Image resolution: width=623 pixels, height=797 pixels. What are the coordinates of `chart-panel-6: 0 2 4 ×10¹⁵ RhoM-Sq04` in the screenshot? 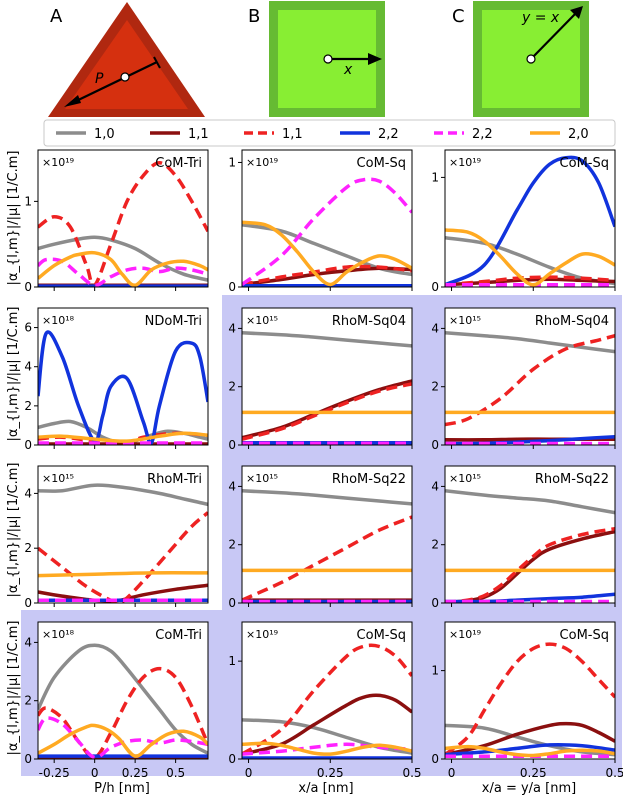 It's located at (523, 379).